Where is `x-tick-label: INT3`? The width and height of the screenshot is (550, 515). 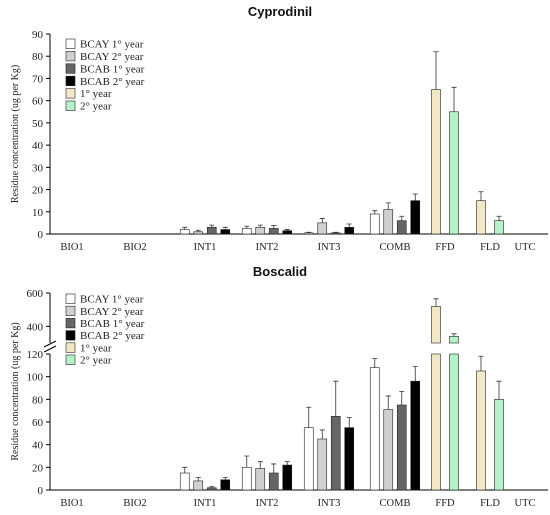 x-tick-label: INT3 is located at coordinates (329, 247).